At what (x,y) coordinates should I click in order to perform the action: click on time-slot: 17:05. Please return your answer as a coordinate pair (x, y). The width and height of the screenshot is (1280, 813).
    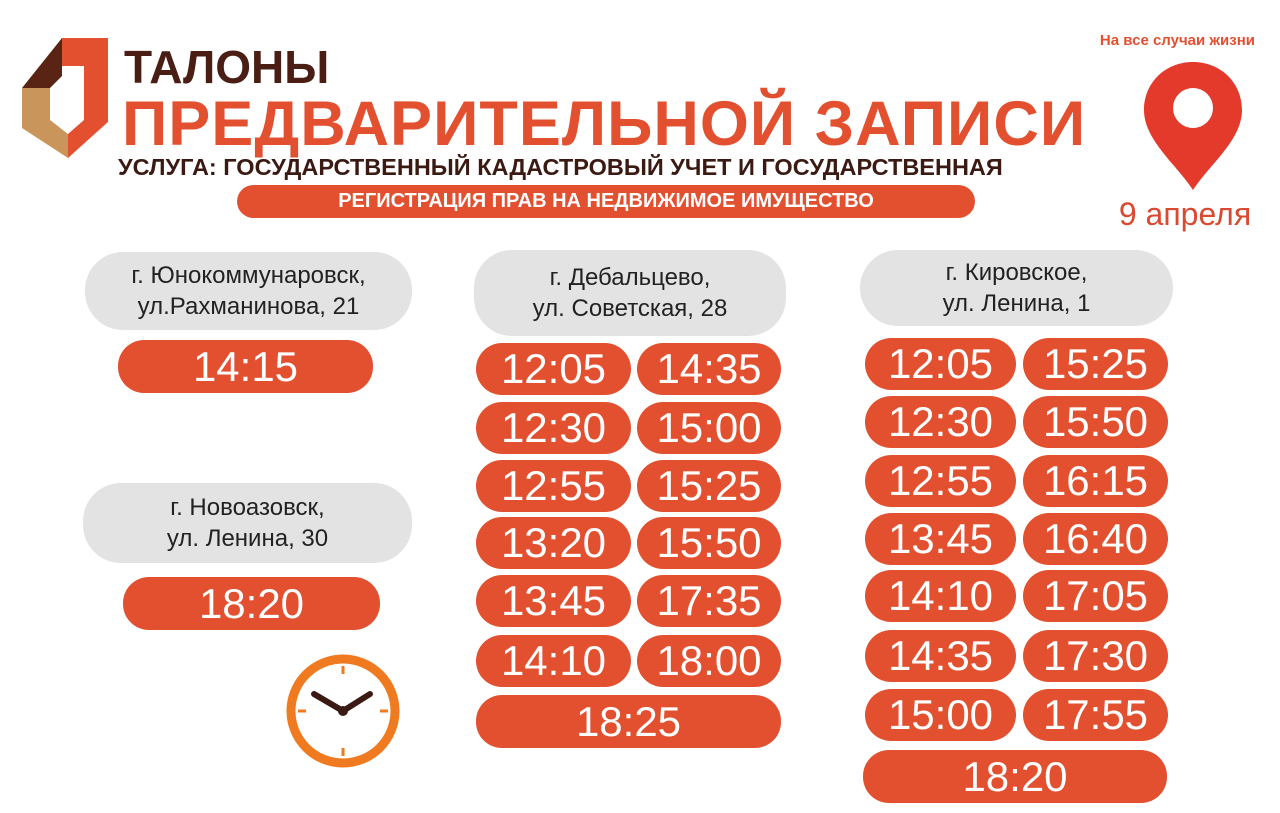
    Looking at the image, I should click on (1095, 596).